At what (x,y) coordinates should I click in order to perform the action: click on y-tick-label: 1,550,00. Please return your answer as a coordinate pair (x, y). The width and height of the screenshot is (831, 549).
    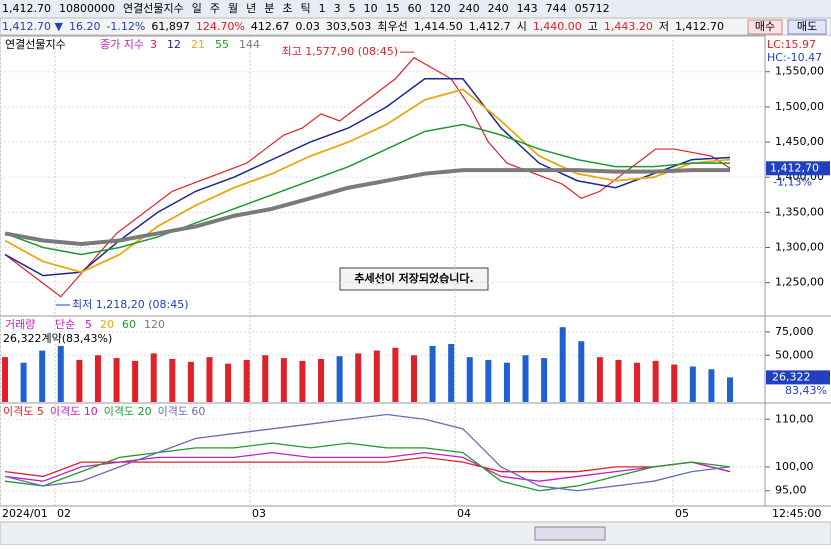
    Looking at the image, I should click on (799, 71).